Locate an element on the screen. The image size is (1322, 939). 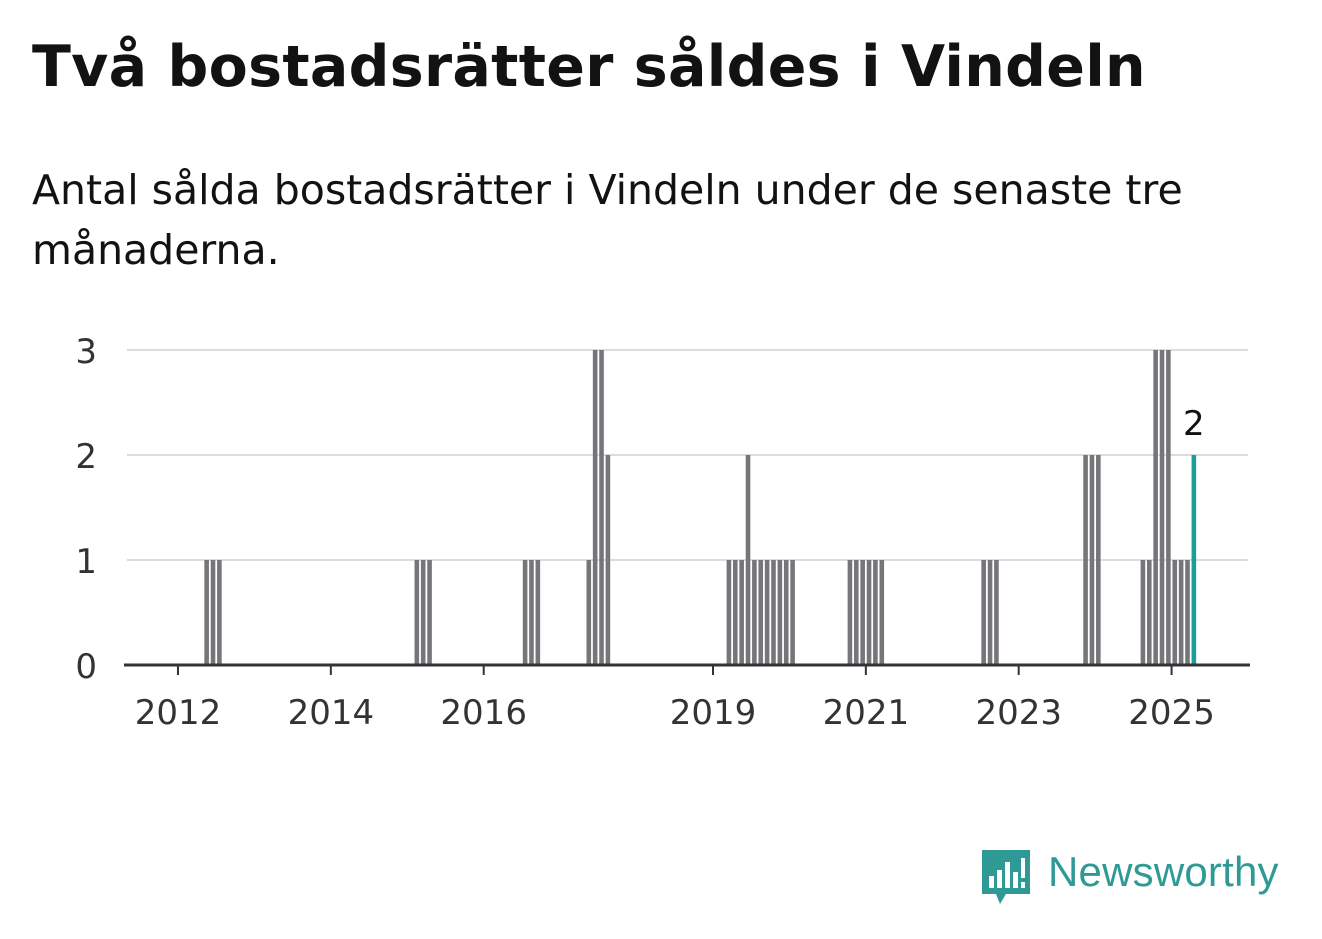
y-tick-label: 1 is located at coordinates (86, 562).